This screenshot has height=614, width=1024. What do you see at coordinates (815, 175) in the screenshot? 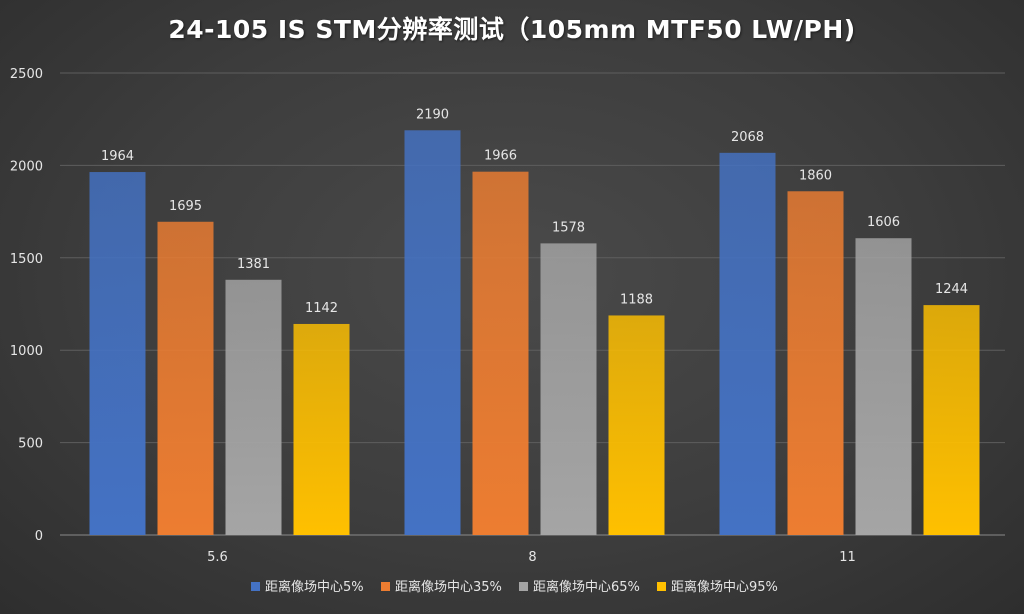
I see `data-label-11-series-2: 1860` at bounding box center [815, 175].